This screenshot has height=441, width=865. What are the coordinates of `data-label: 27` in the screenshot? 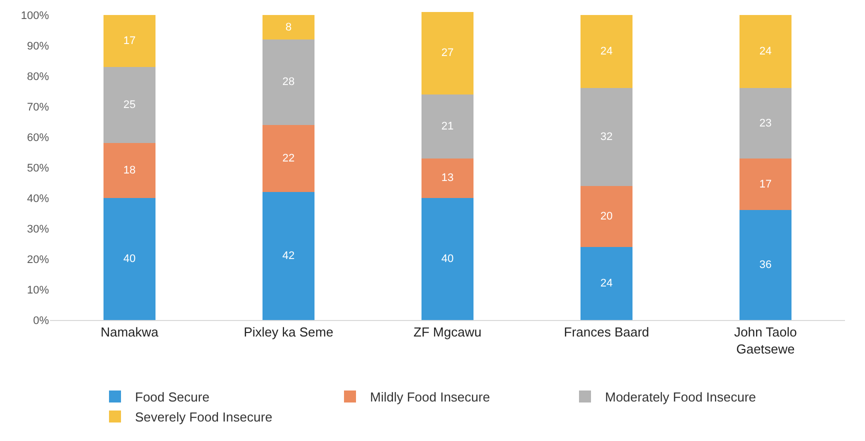 It's located at (447, 53).